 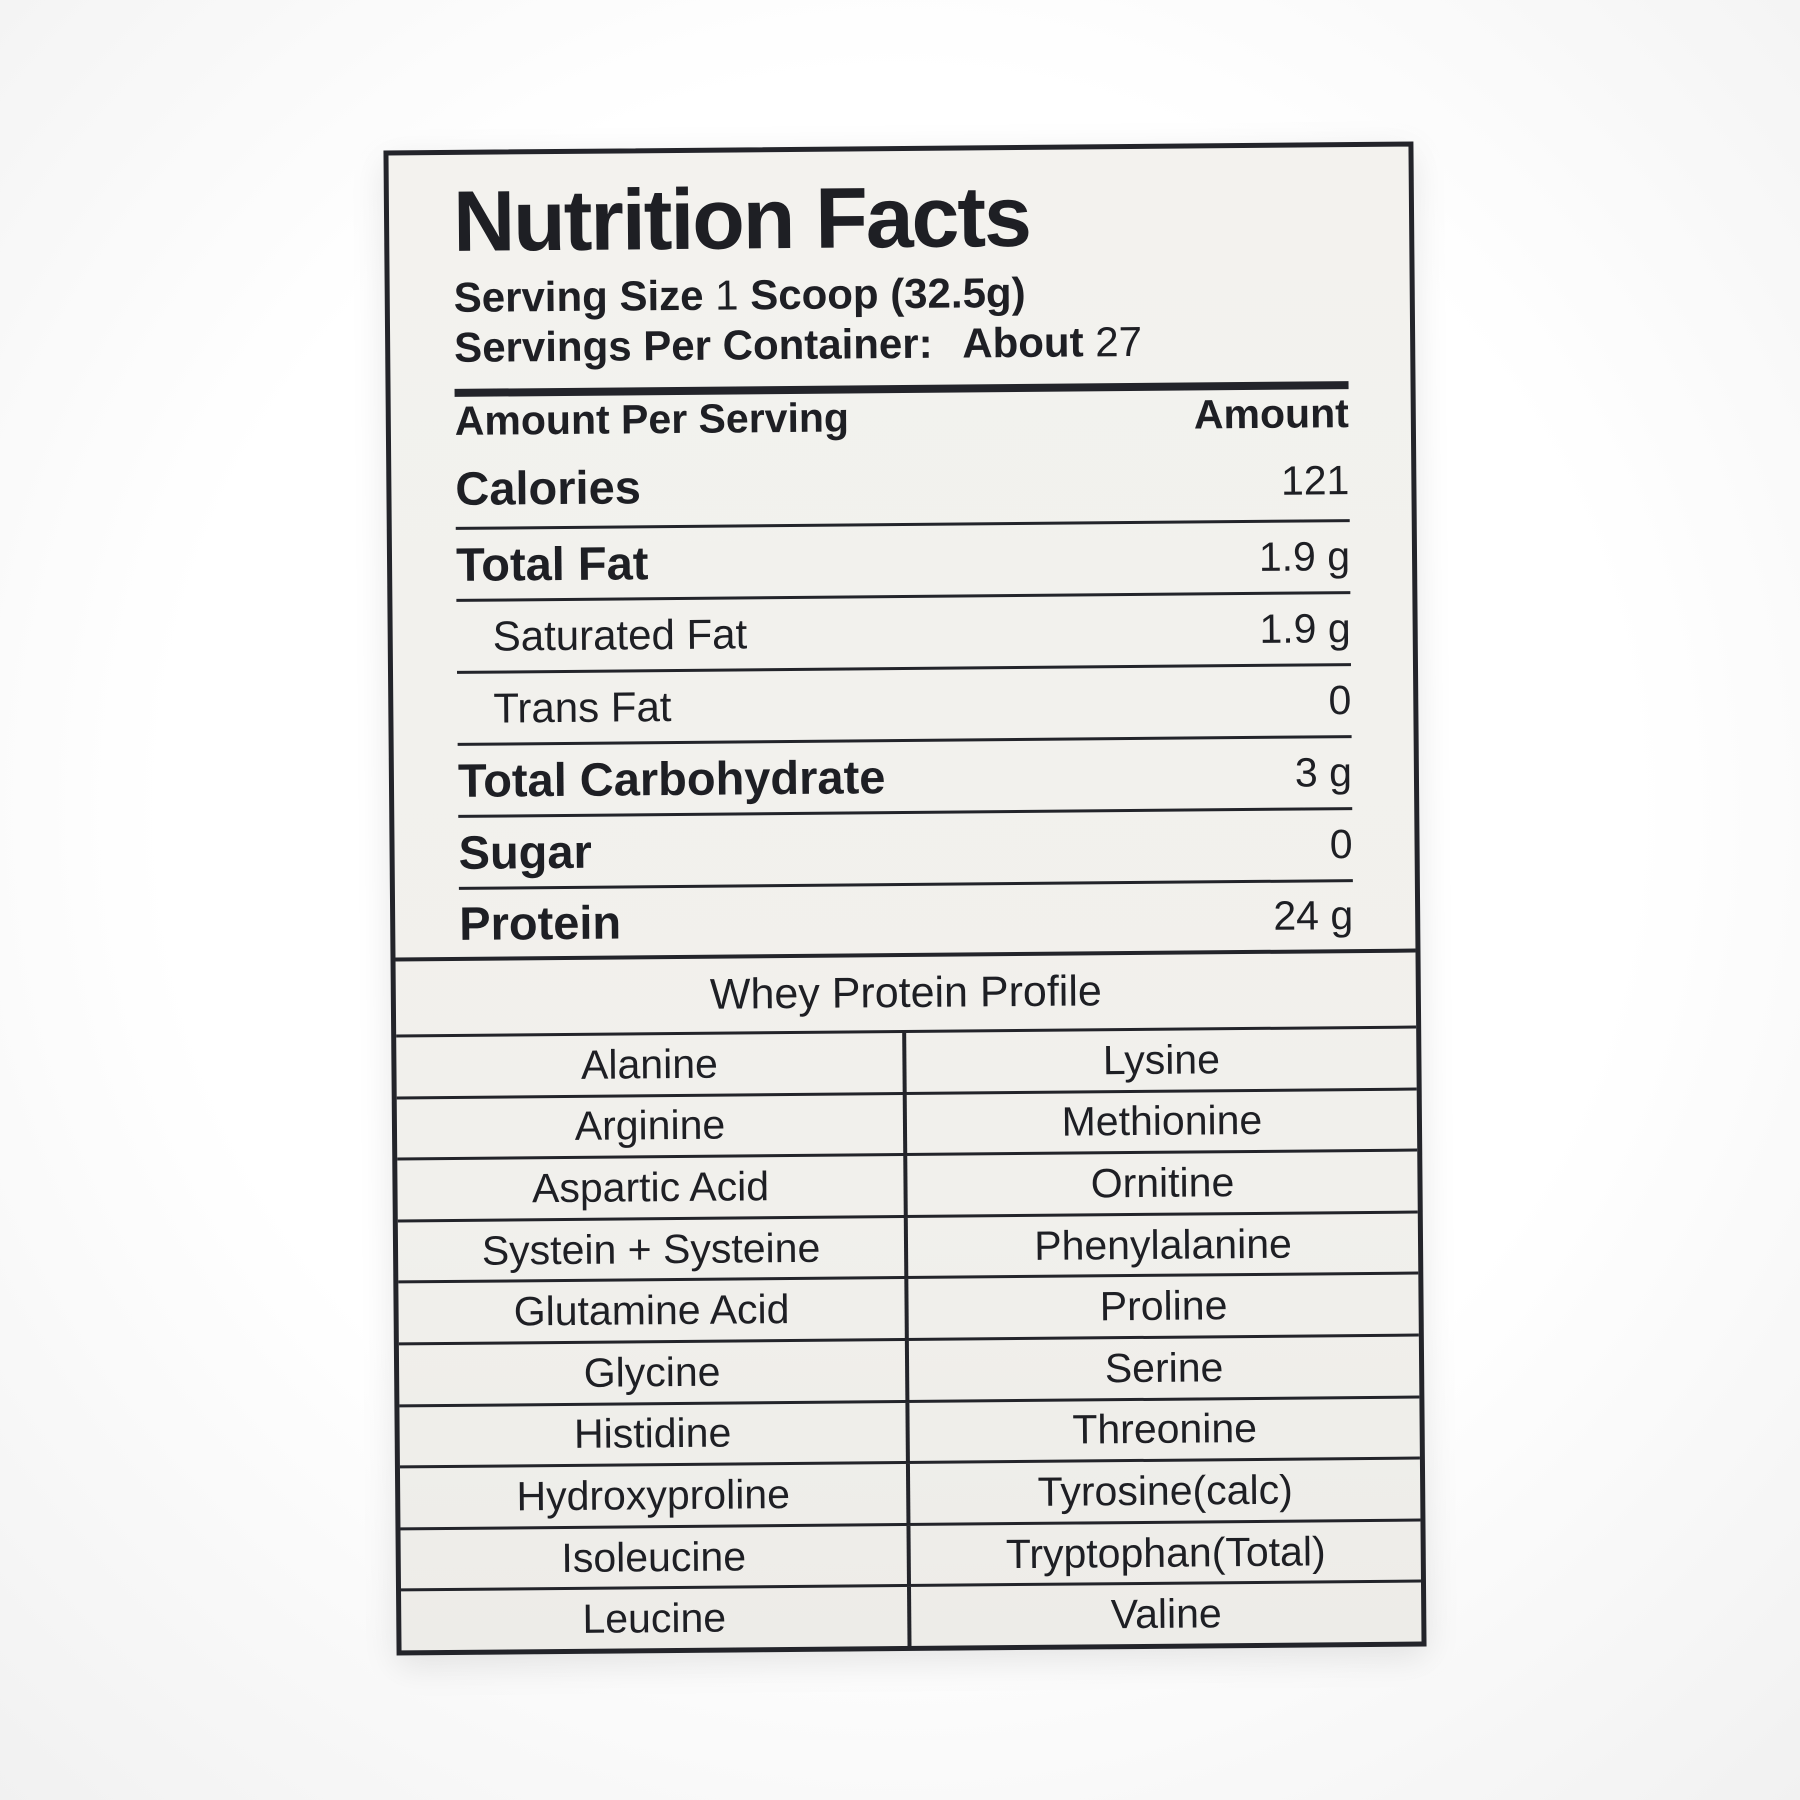 I want to click on profile-row: Arginine Methionine, so click(x=907, y=1125).